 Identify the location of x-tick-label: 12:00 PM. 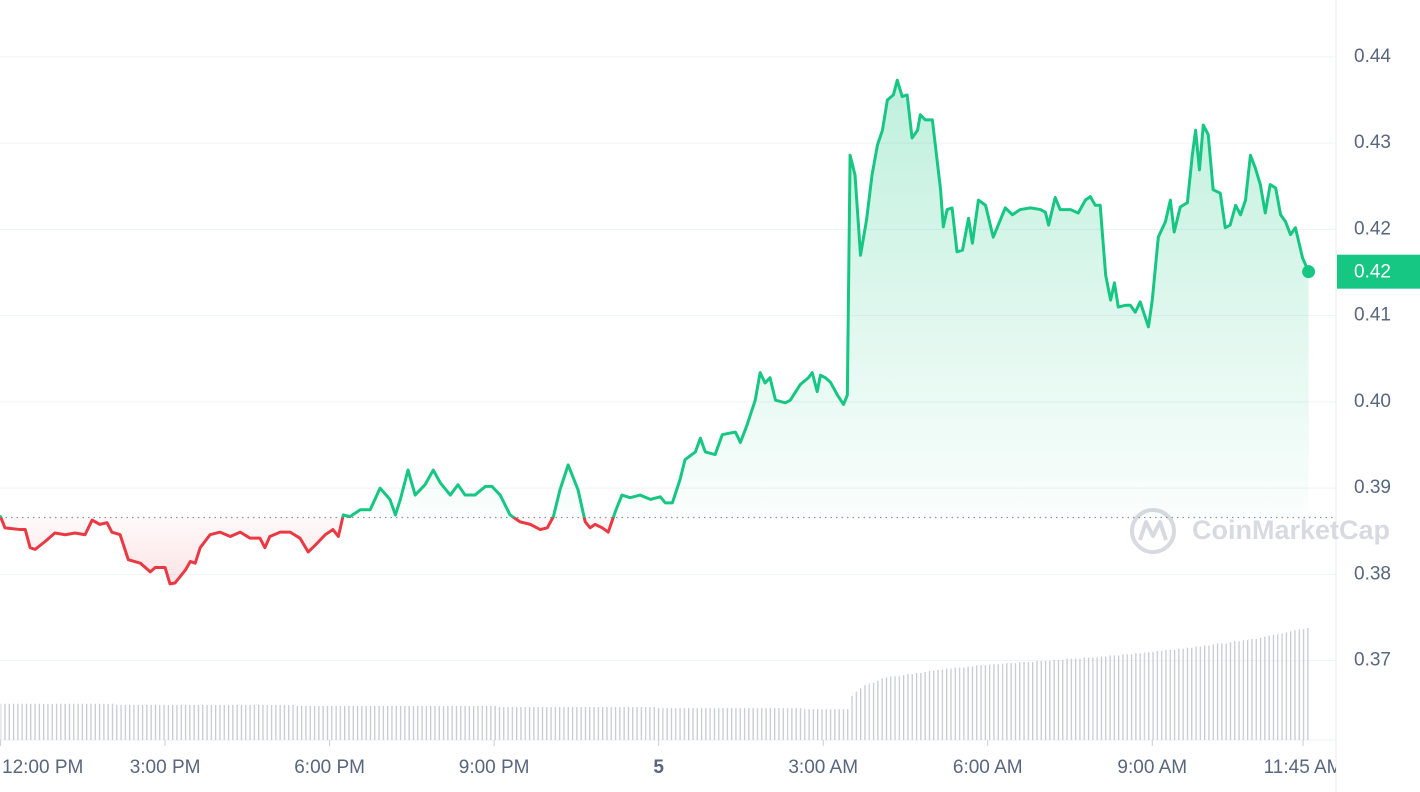
(42, 767).